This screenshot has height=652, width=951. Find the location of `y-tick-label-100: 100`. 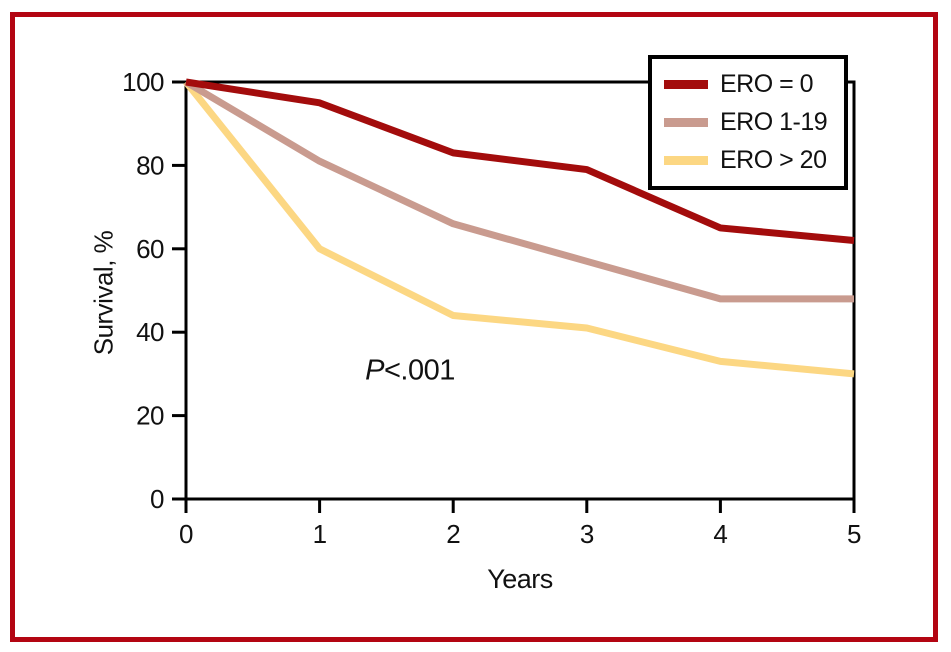

y-tick-label-100: 100 is located at coordinates (143, 82).